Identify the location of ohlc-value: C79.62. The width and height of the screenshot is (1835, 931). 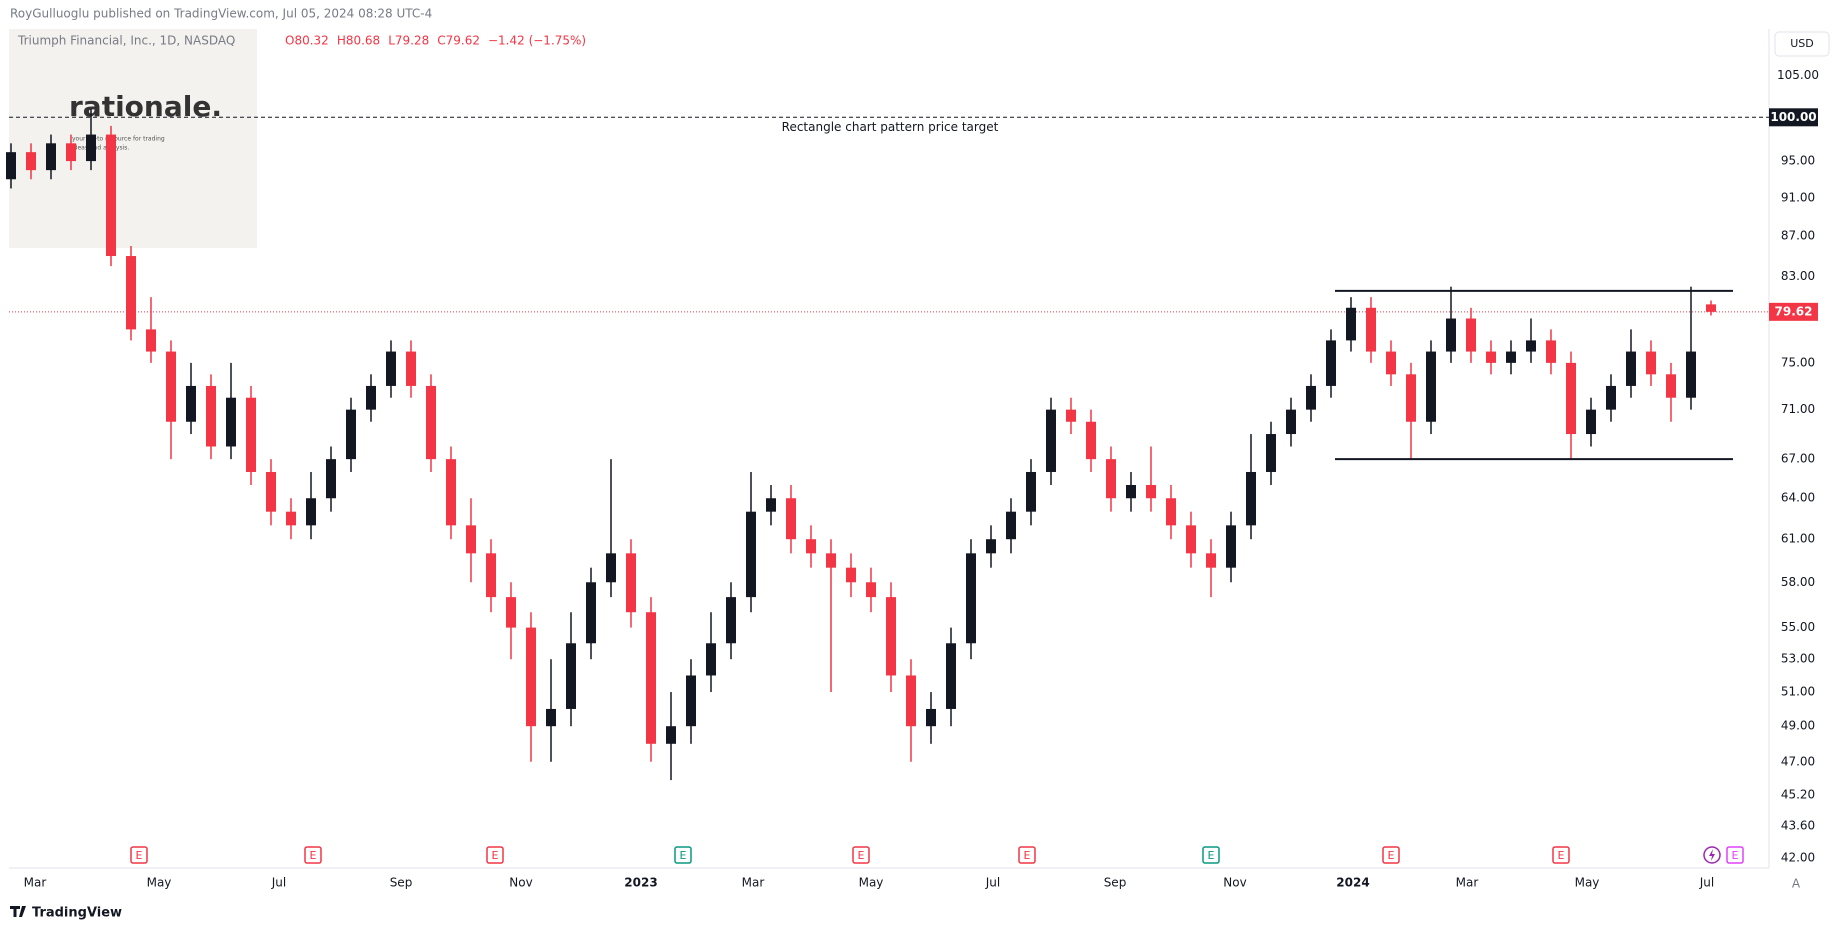
(458, 41).